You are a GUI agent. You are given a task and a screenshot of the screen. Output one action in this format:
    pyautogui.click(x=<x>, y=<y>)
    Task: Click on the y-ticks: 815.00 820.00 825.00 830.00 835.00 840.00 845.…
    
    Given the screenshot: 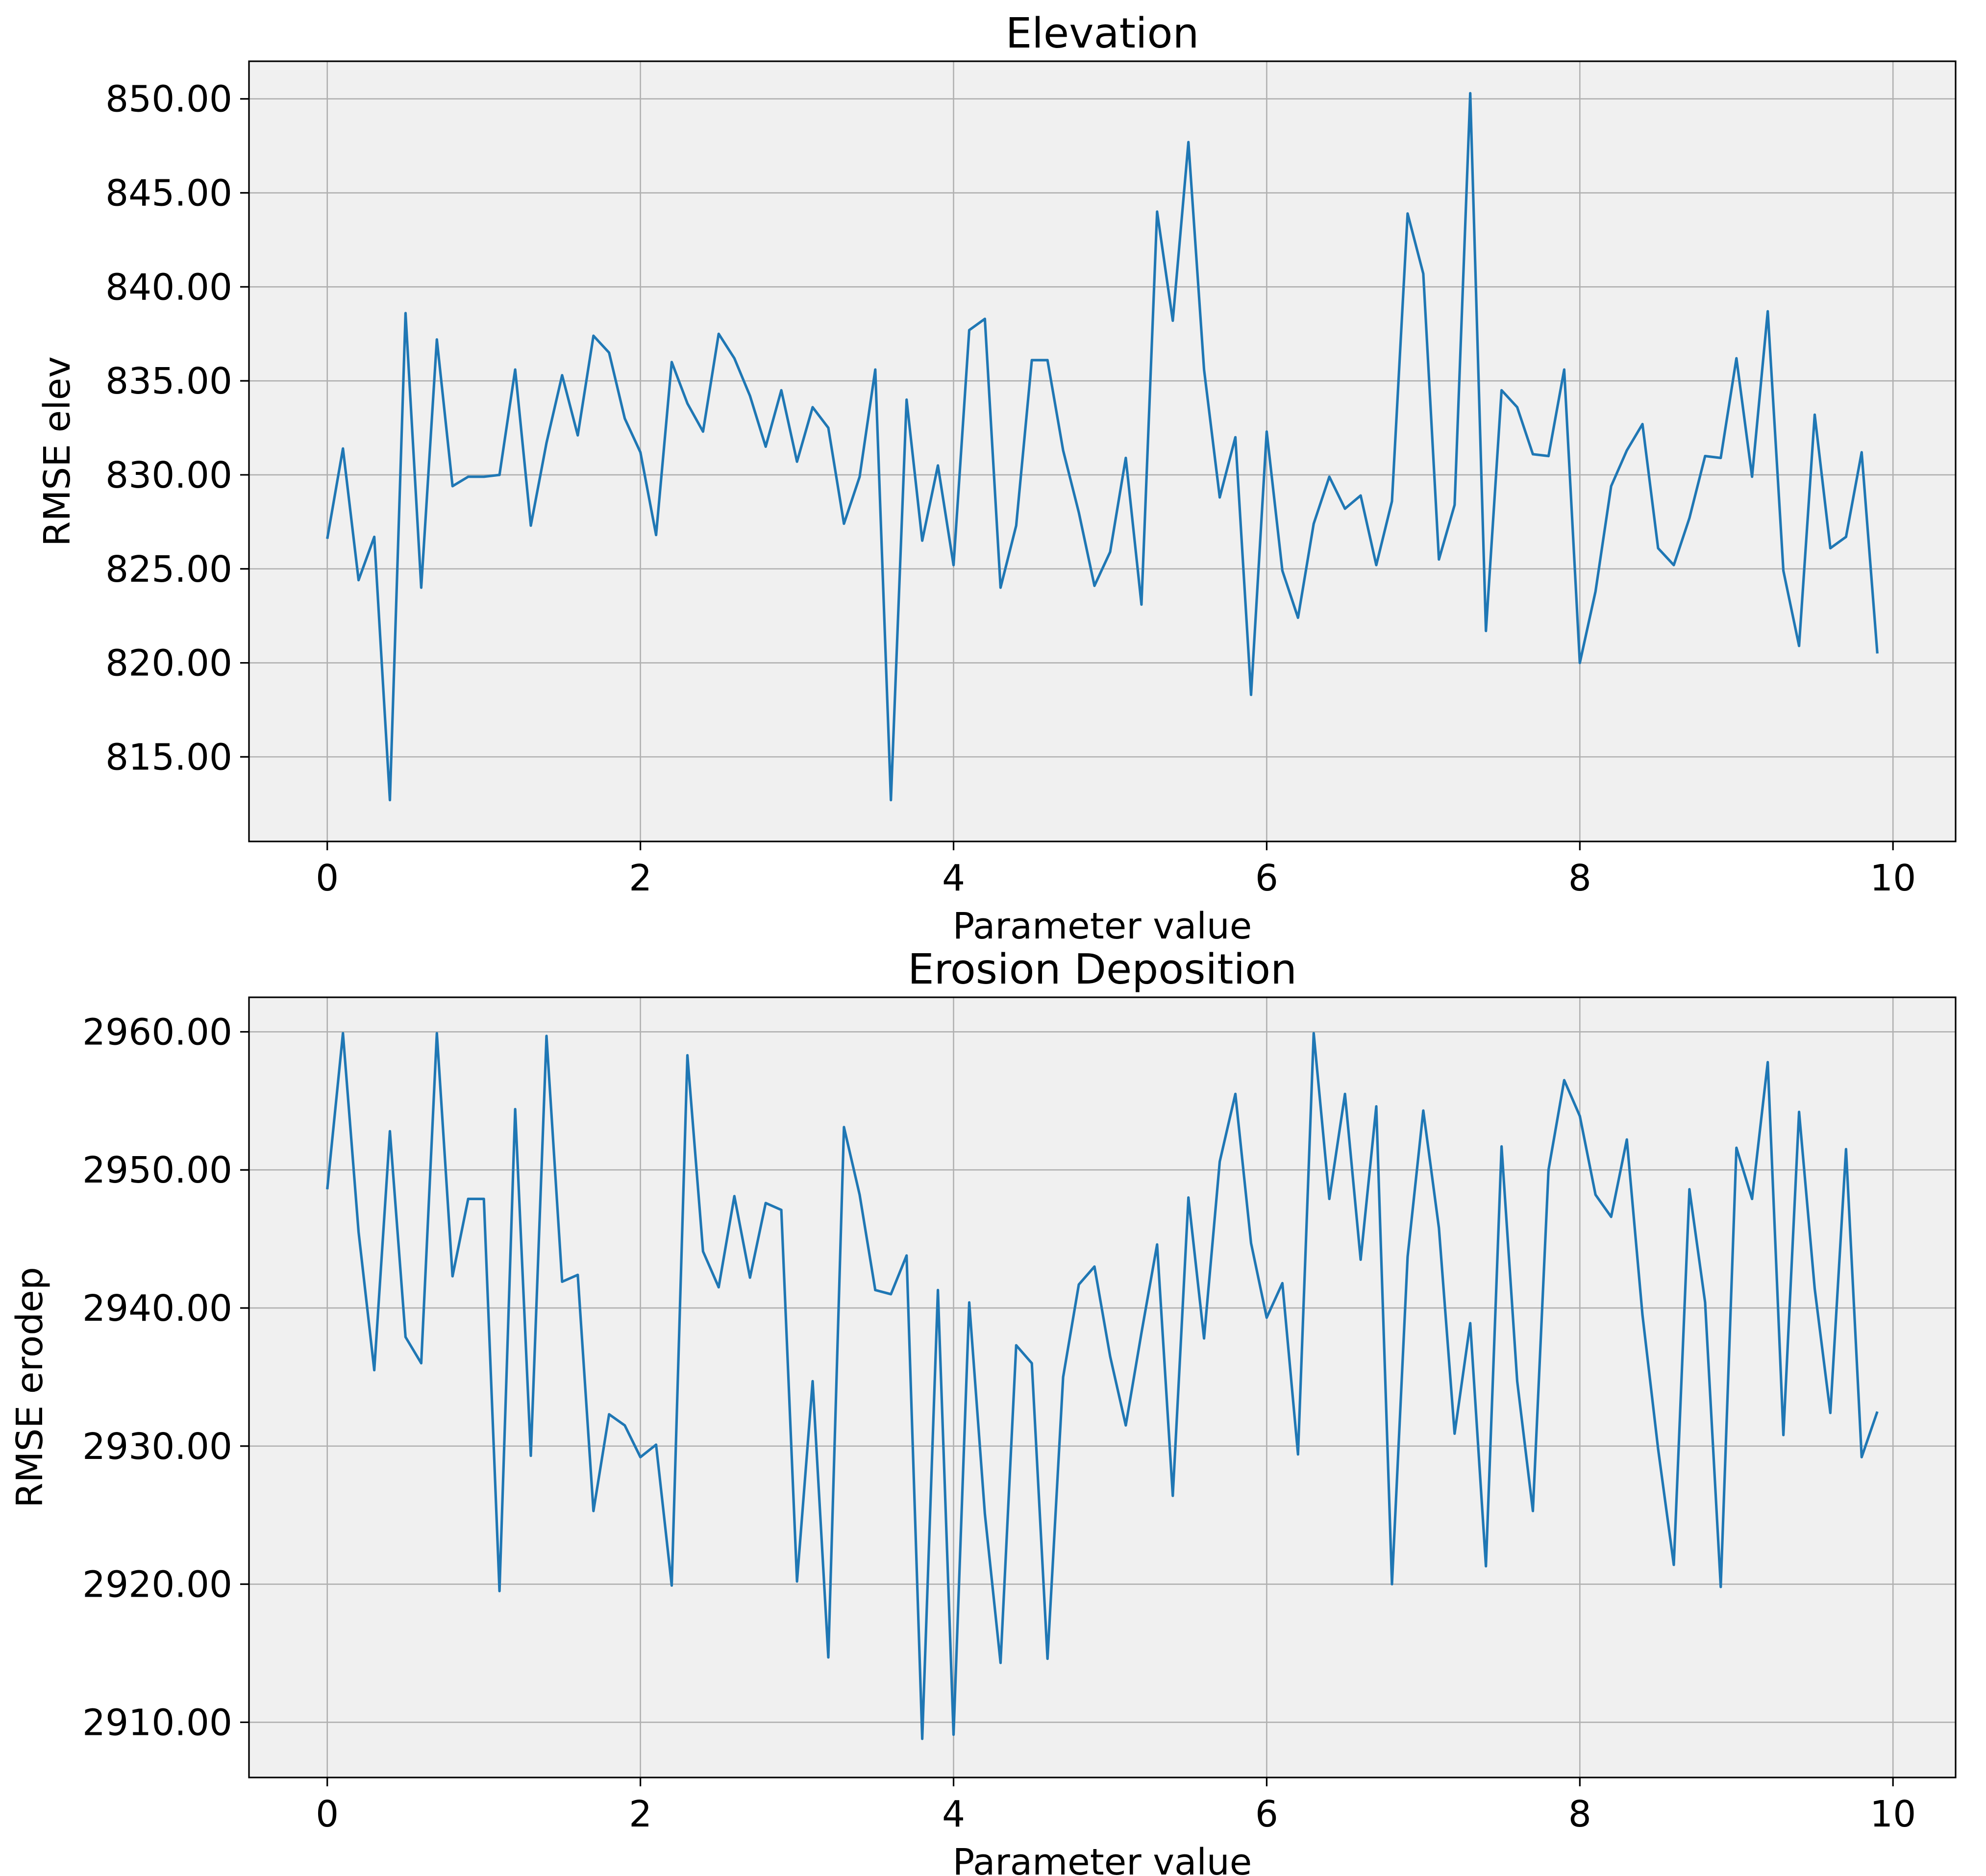 What is the action you would take?
    pyautogui.click(x=177, y=428)
    